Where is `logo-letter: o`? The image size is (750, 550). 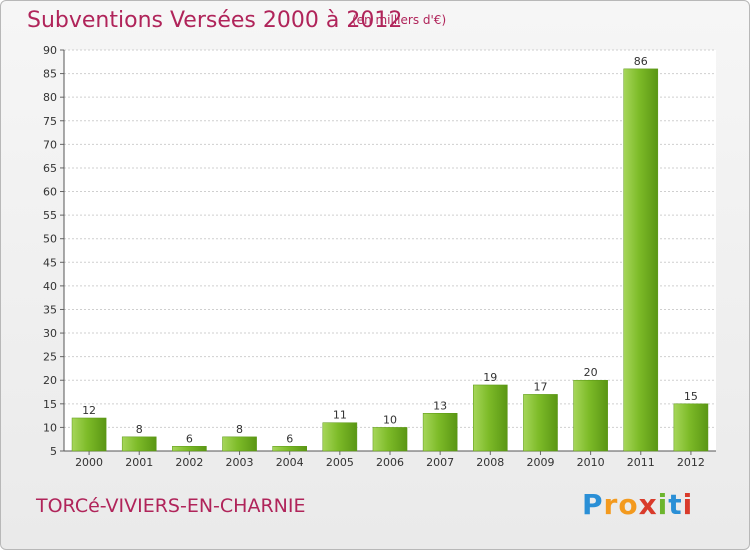 logo-letter: o is located at coordinates (628, 504).